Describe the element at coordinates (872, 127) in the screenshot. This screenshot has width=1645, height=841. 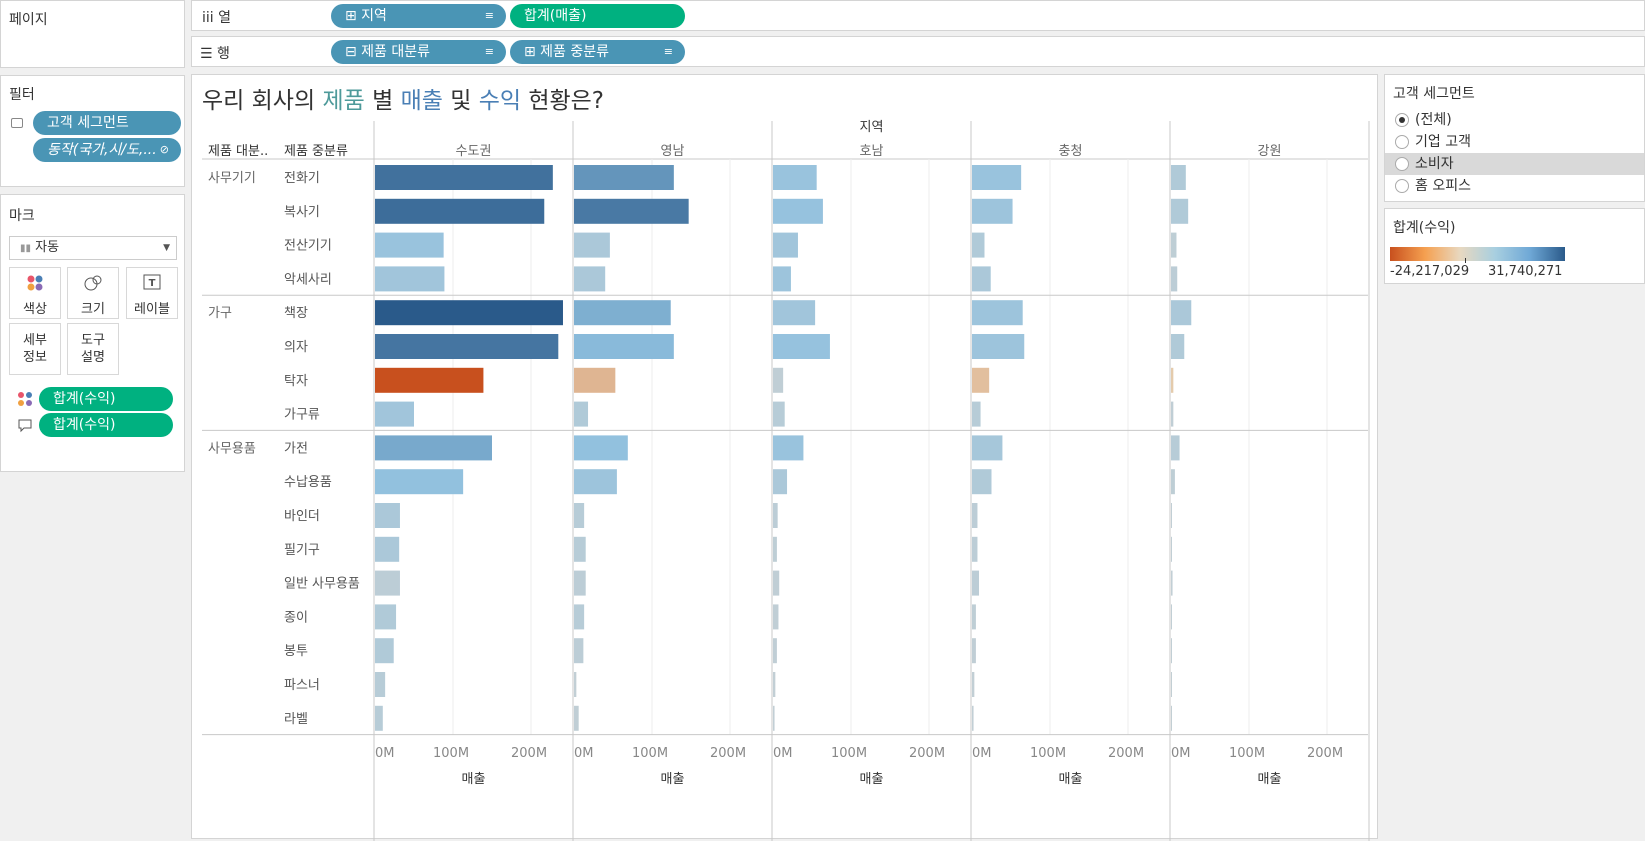
I see `region-header: 지역` at that location.